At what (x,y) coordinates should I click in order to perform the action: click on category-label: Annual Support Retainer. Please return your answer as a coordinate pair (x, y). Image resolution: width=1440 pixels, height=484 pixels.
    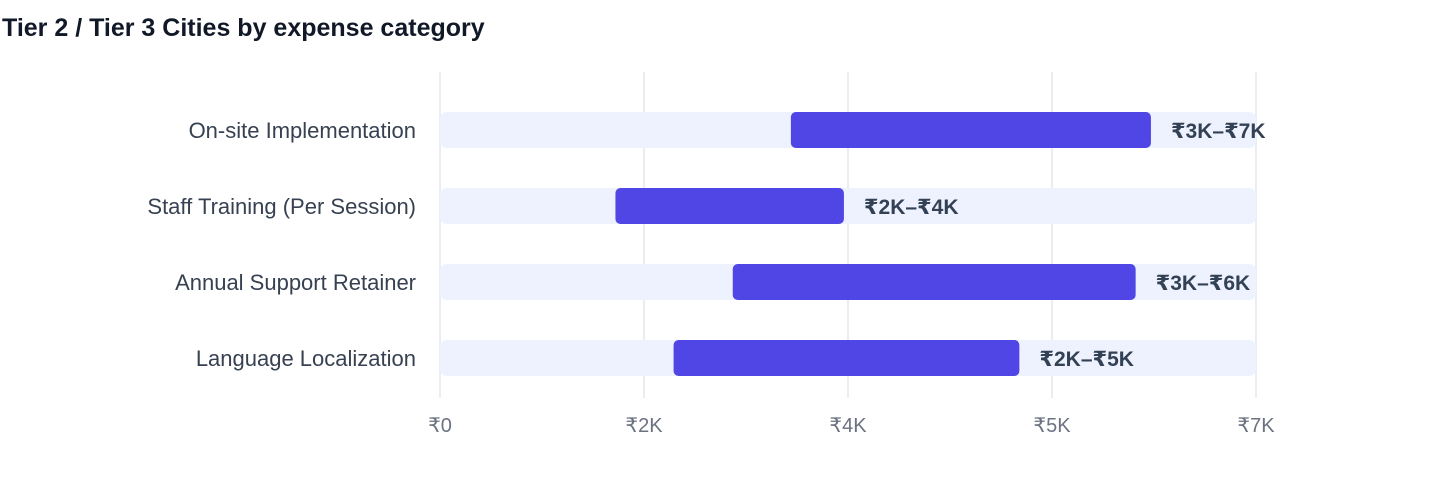
    Looking at the image, I should click on (295, 282).